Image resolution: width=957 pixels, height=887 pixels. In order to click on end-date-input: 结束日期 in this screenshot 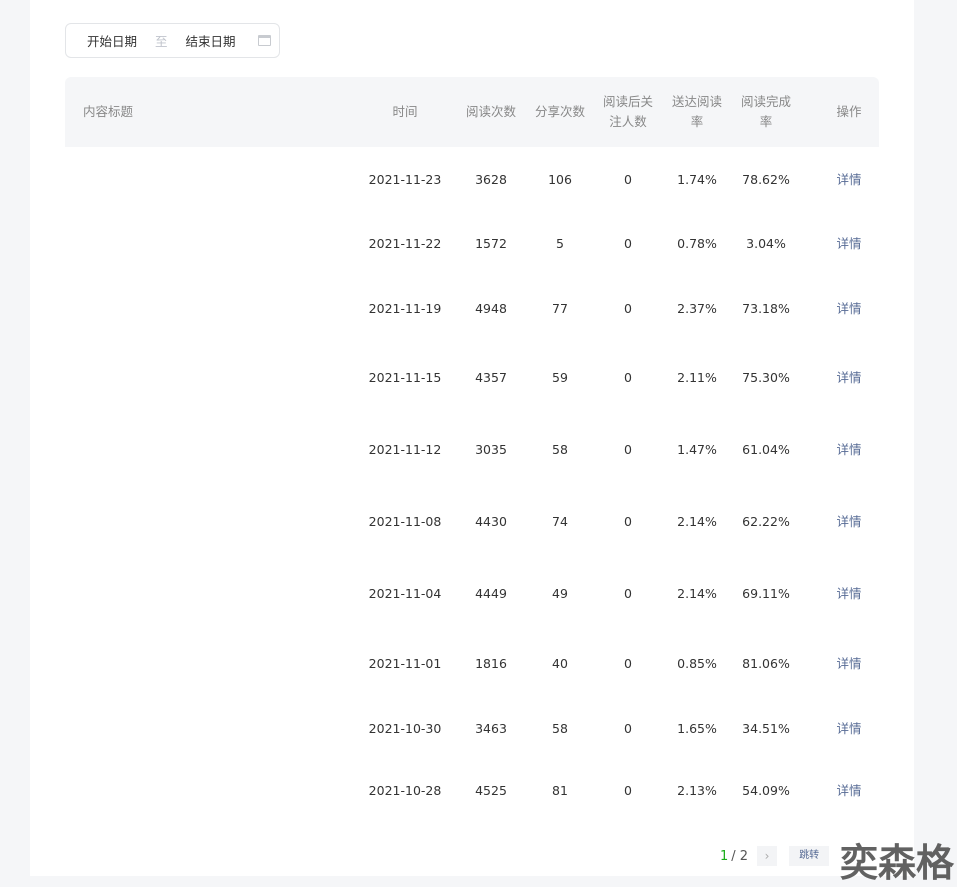, I will do `click(210, 41)`.